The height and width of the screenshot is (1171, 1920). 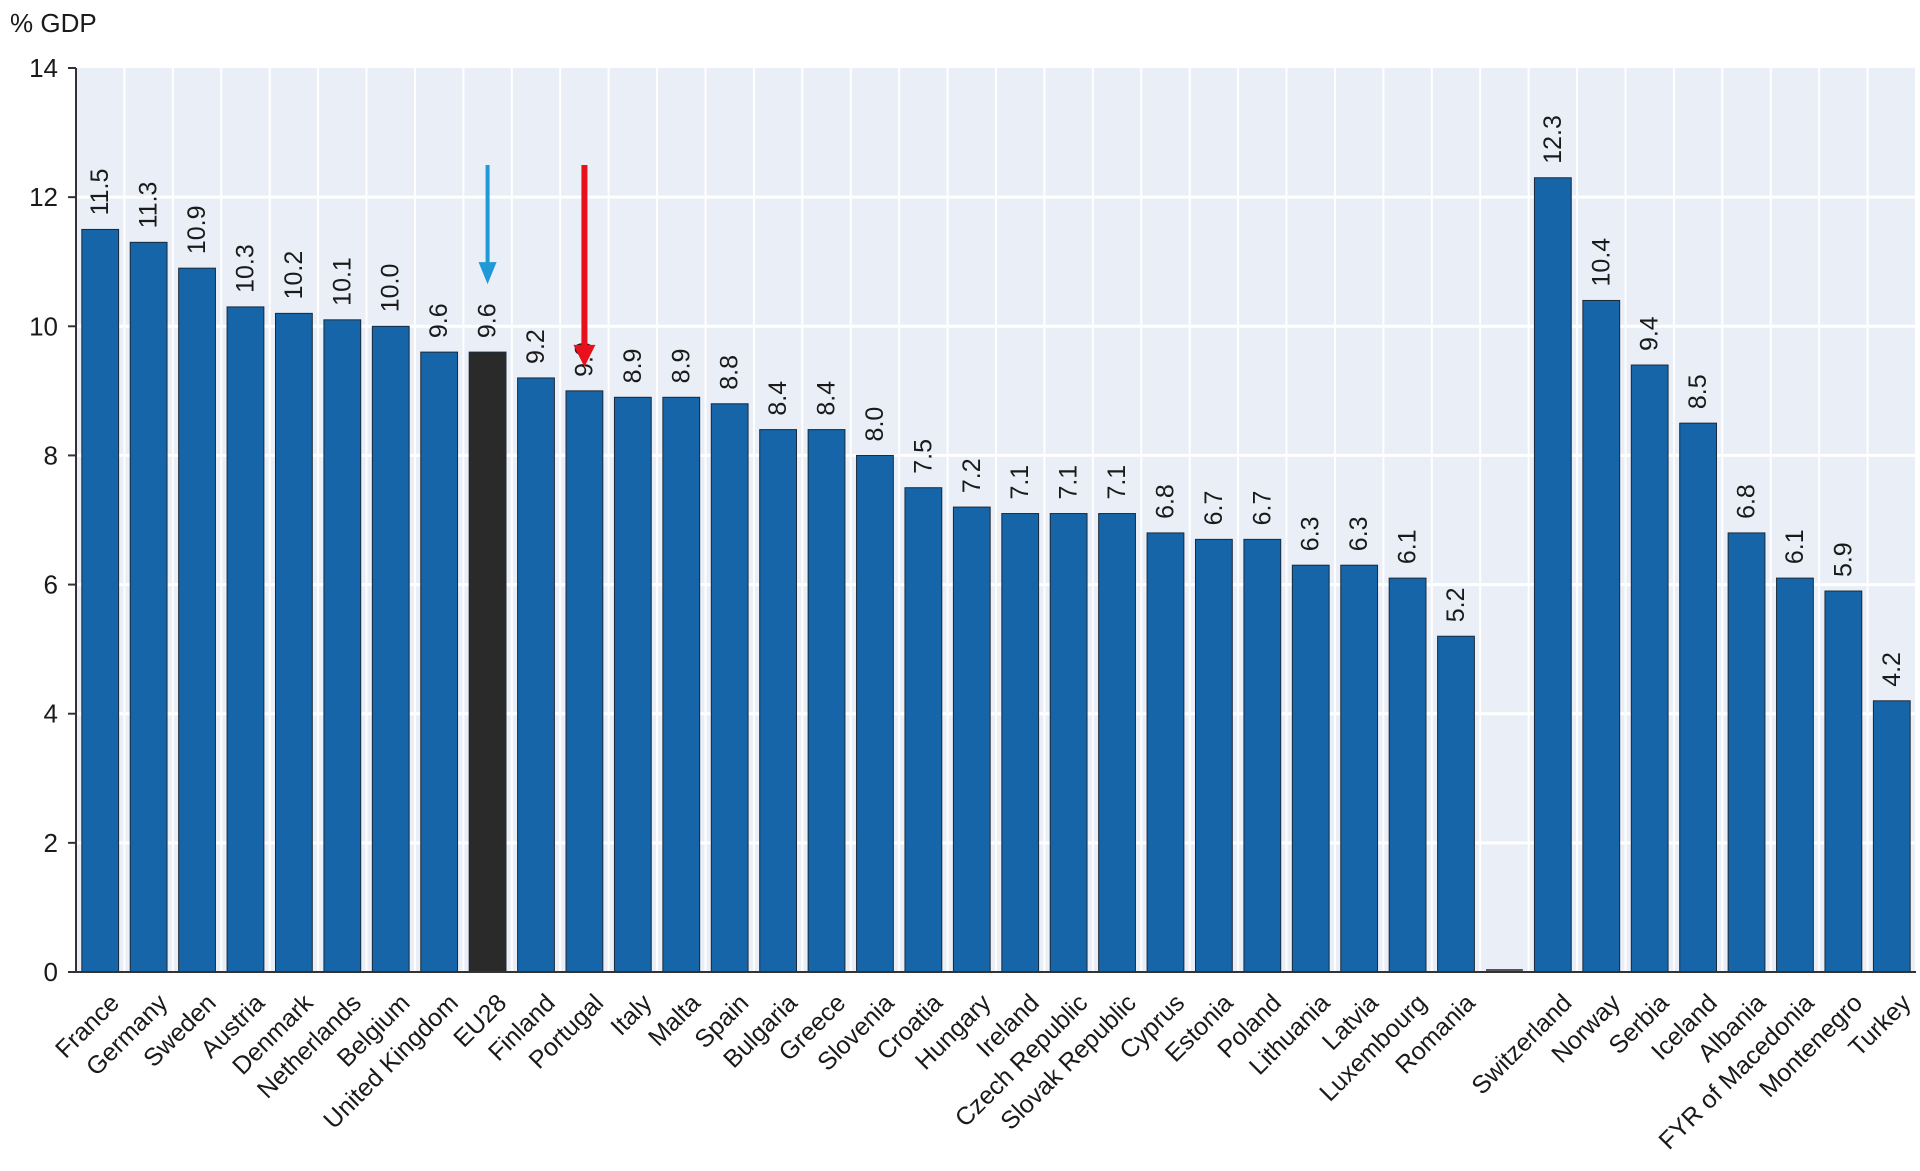 What do you see at coordinates (972, 475) in the screenshot?
I see `data-label: 7.2` at bounding box center [972, 475].